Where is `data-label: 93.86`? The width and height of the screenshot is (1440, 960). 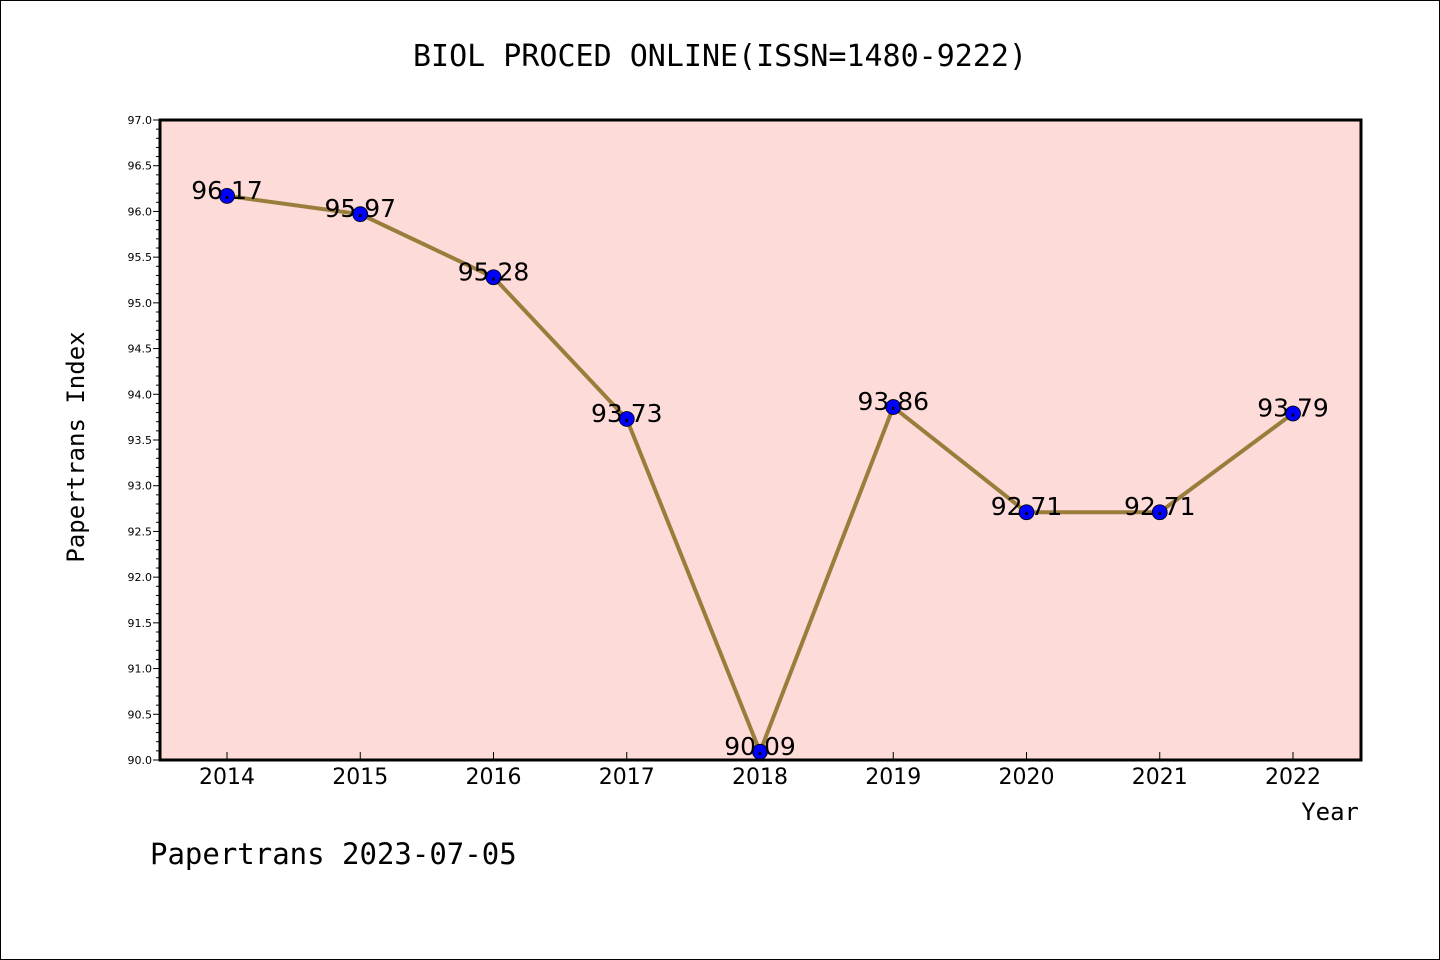 data-label: 93.86 is located at coordinates (893, 401).